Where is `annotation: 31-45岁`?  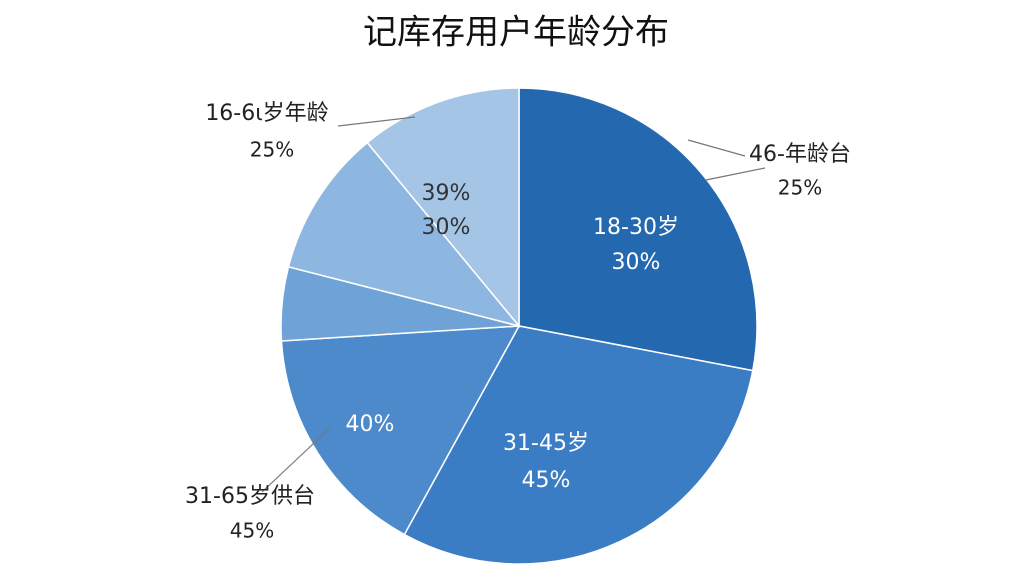
annotation: 31-45岁 is located at coordinates (546, 443).